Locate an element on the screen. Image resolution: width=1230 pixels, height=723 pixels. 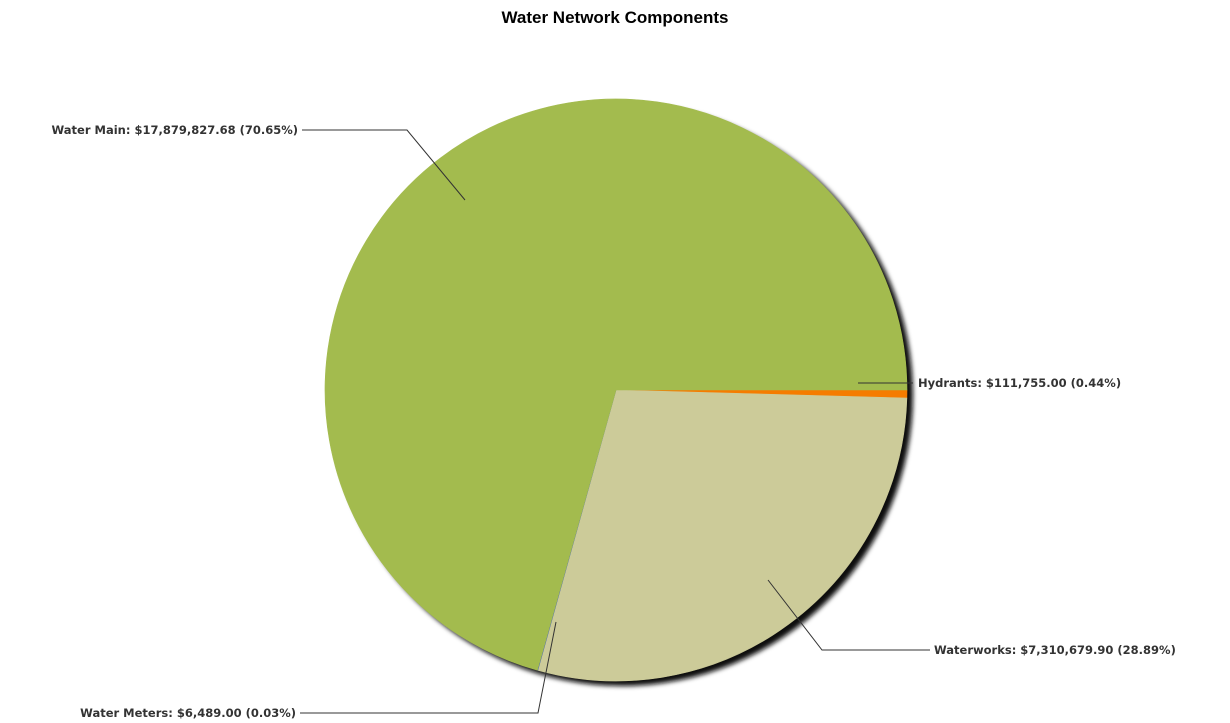
chart-title: Water Network Components is located at coordinates (615, 17).